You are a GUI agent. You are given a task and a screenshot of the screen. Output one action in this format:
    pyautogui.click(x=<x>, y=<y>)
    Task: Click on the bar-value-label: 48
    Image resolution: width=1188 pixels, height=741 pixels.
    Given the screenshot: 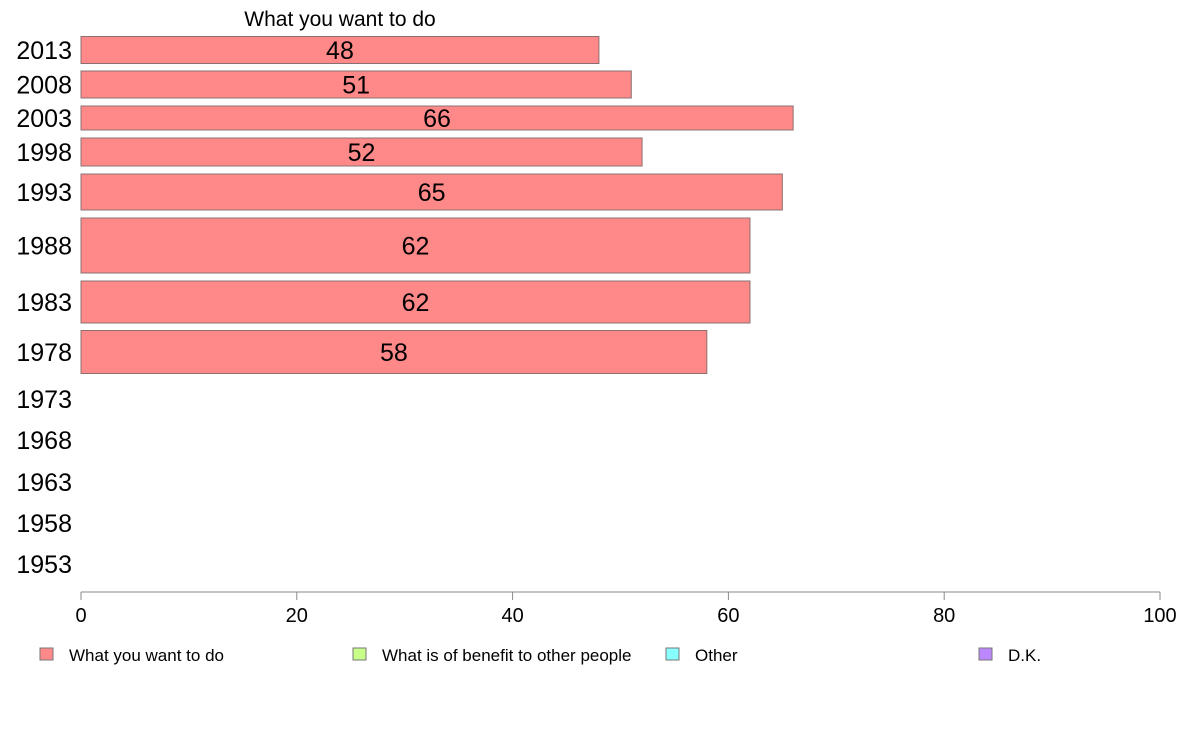 What is the action you would take?
    pyautogui.click(x=340, y=51)
    